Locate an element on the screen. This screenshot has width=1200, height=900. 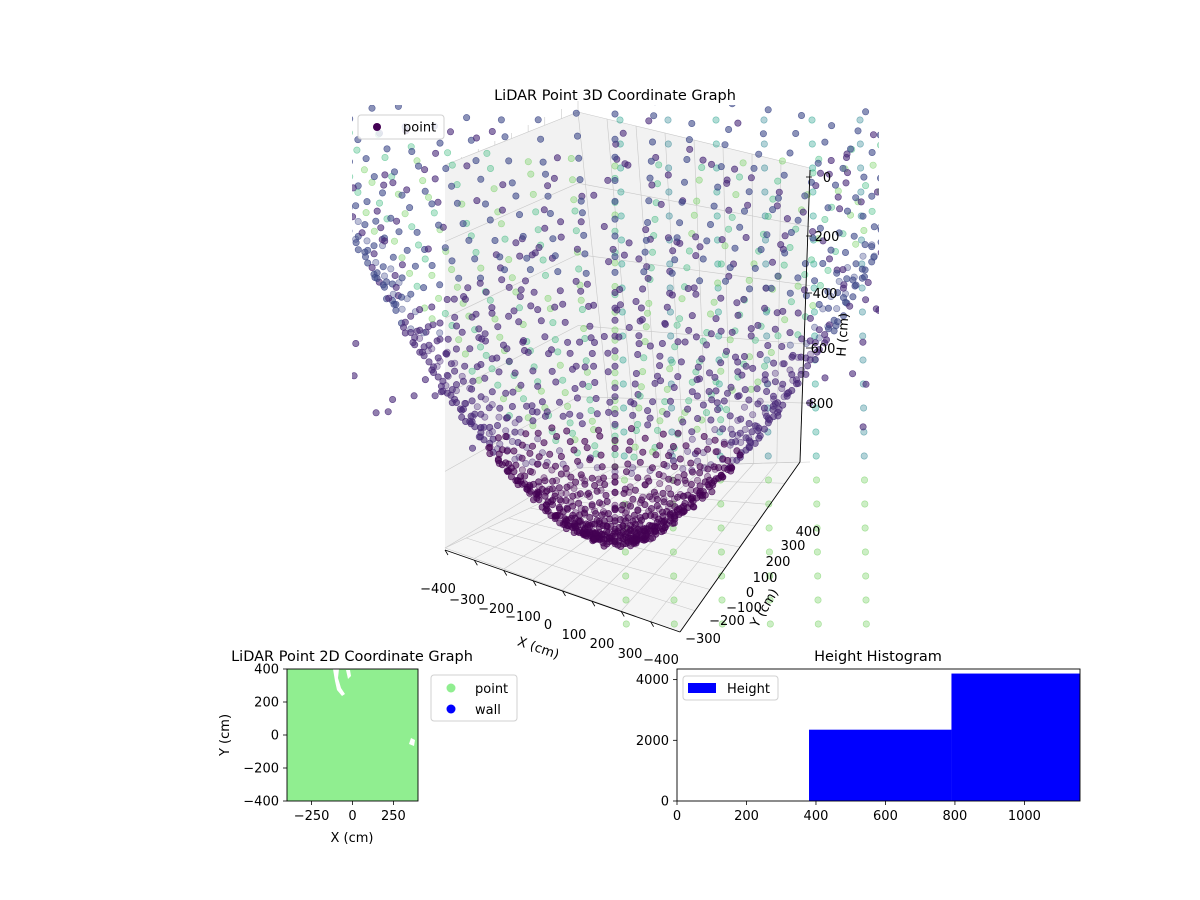
plot-2d-legend-marker-point is located at coordinates (451, 688).